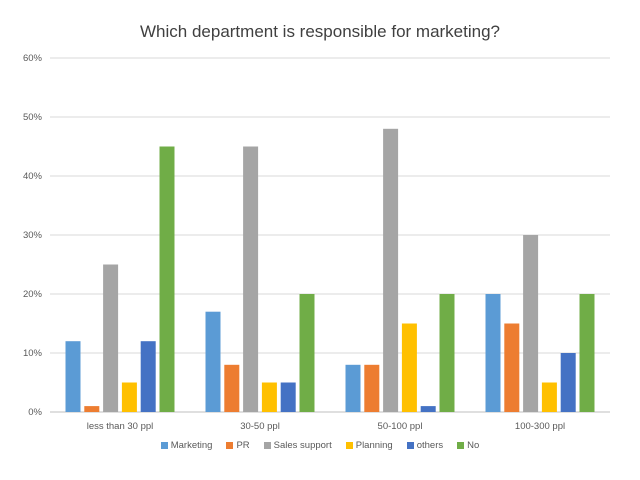  Describe the element at coordinates (33, 353) in the screenshot. I see `y-tick-label: 10%` at that location.